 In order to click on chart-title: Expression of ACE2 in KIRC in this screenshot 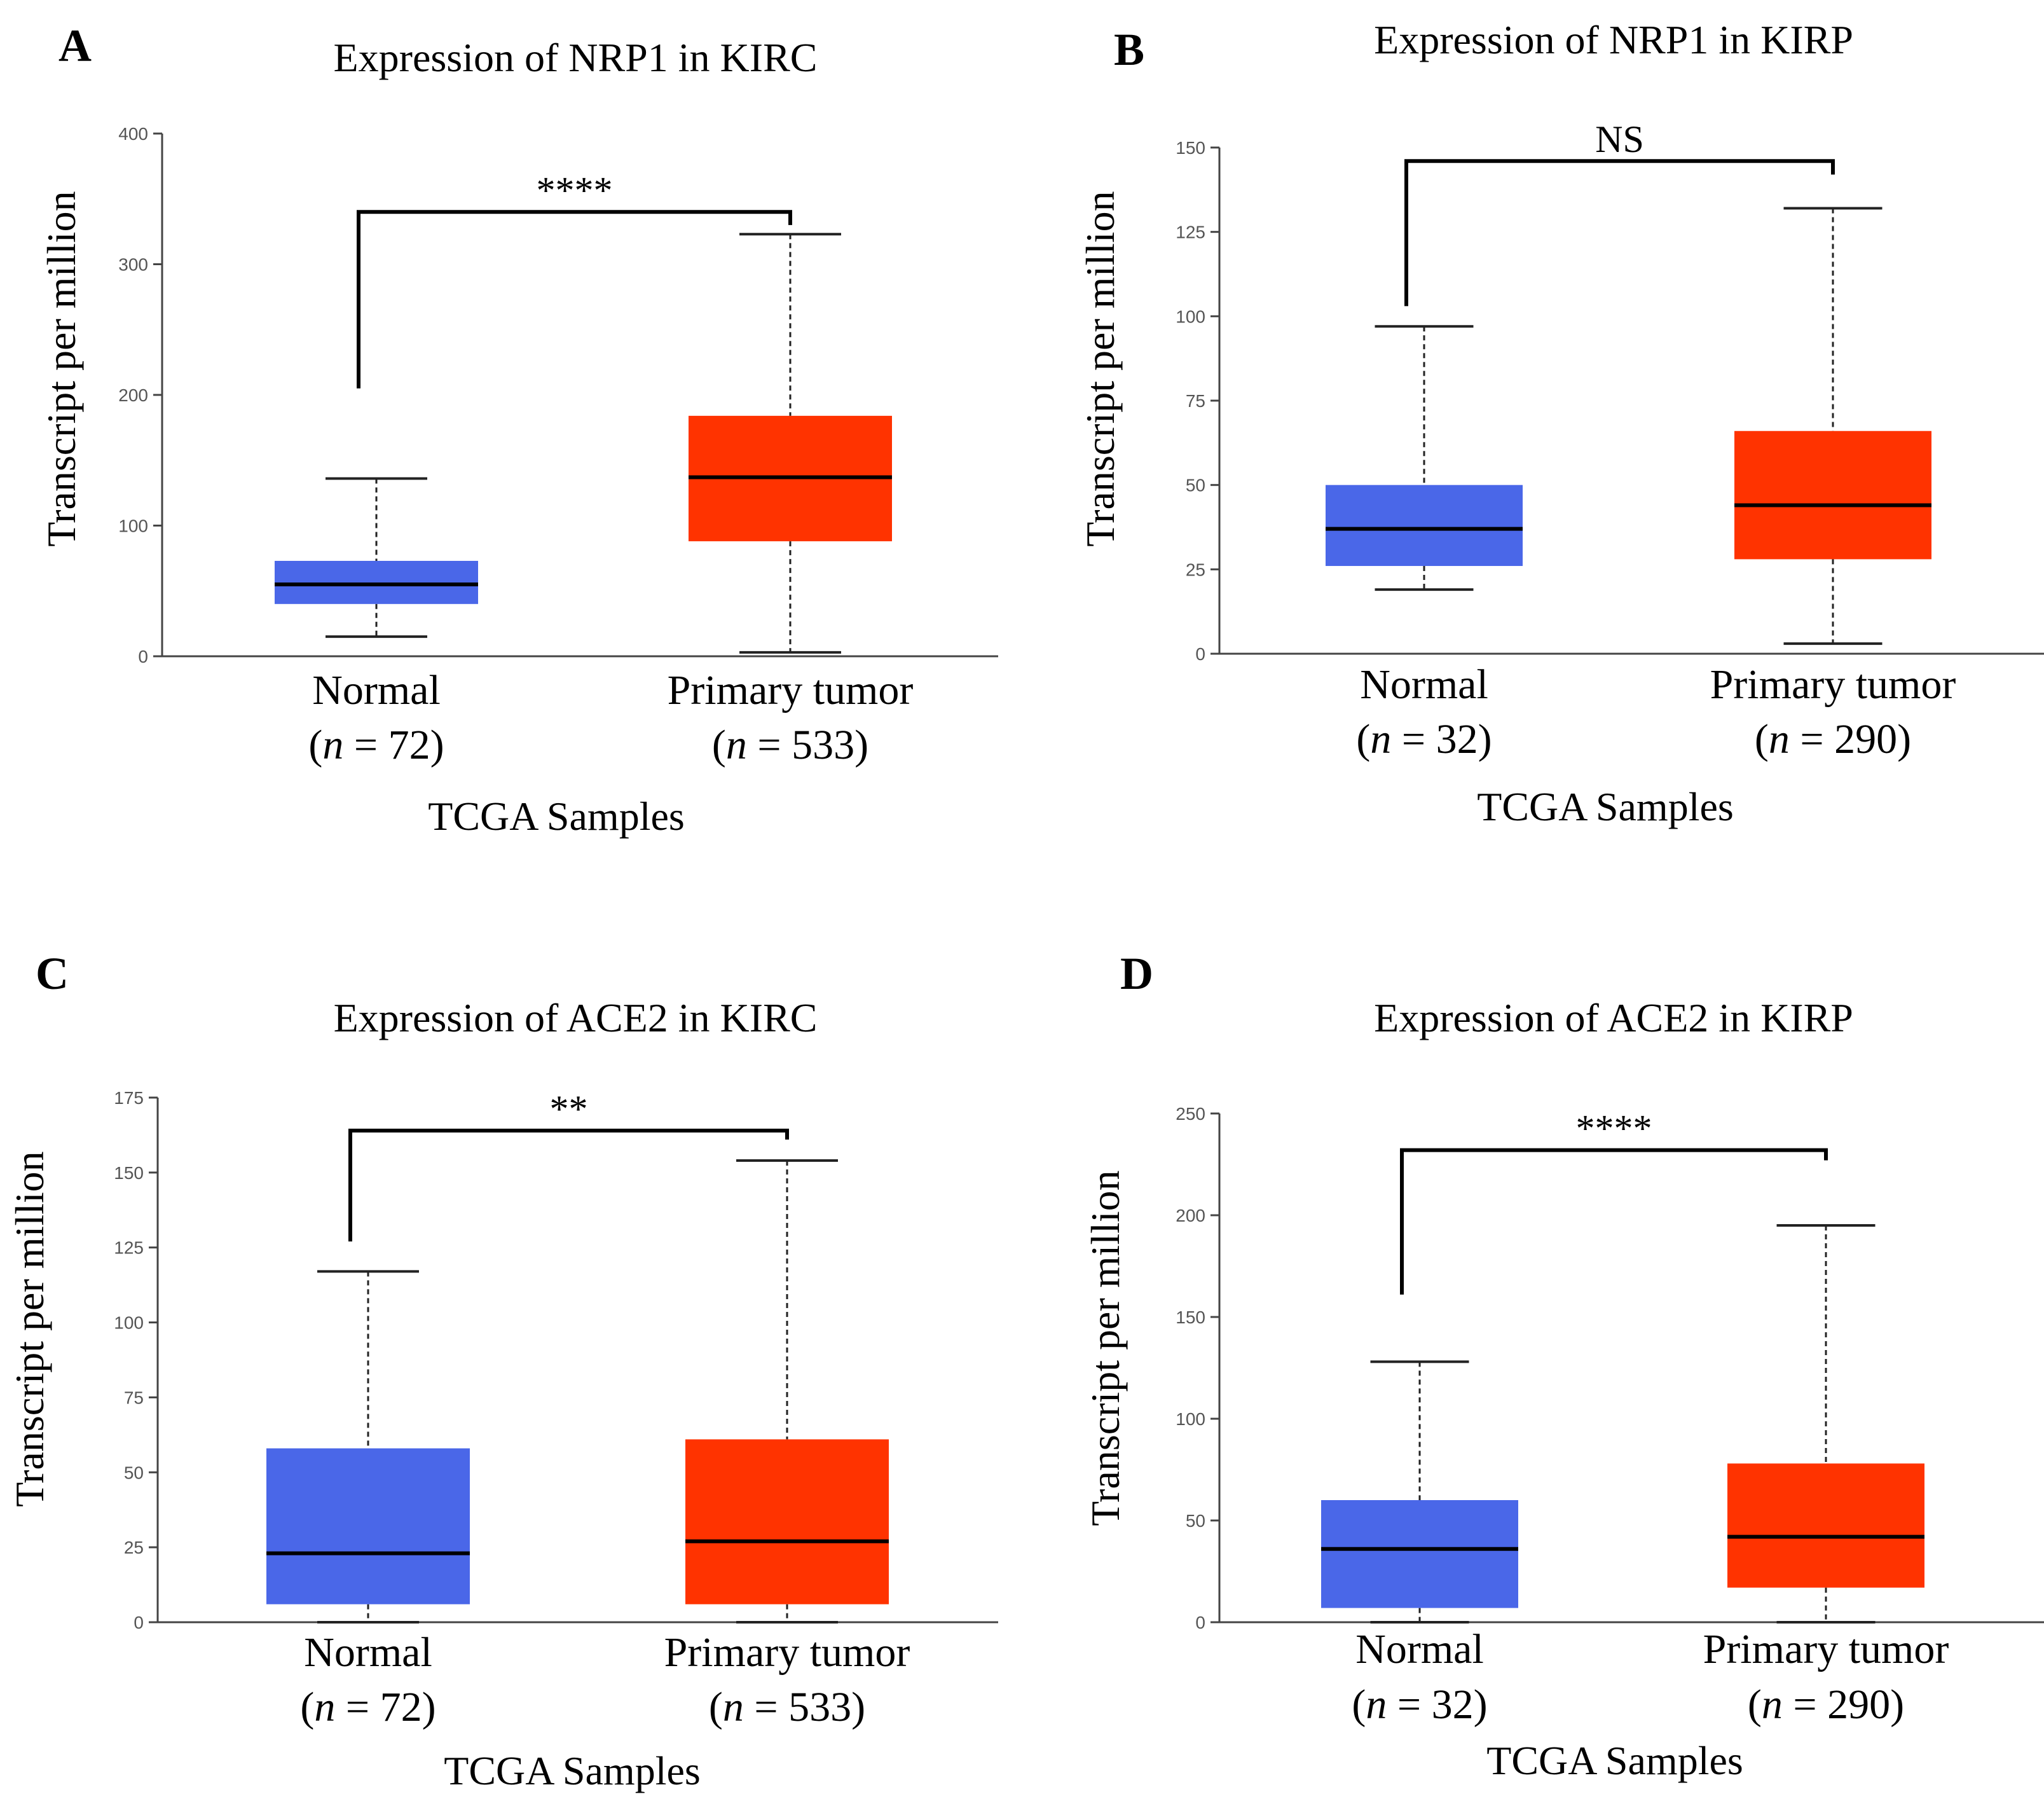, I will do `click(576, 1018)`.